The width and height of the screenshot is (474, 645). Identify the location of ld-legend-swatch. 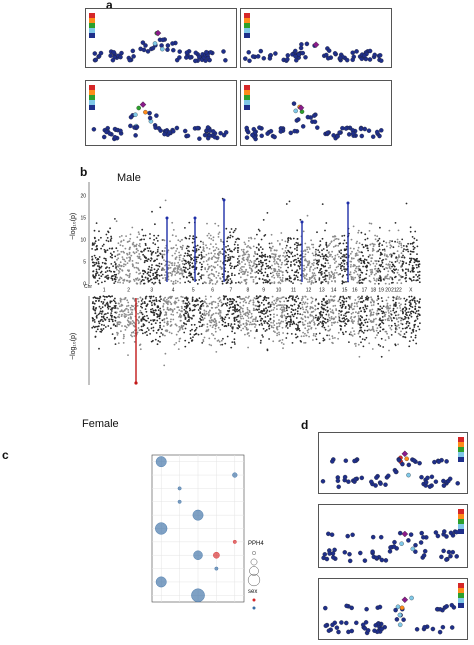
(92, 30).